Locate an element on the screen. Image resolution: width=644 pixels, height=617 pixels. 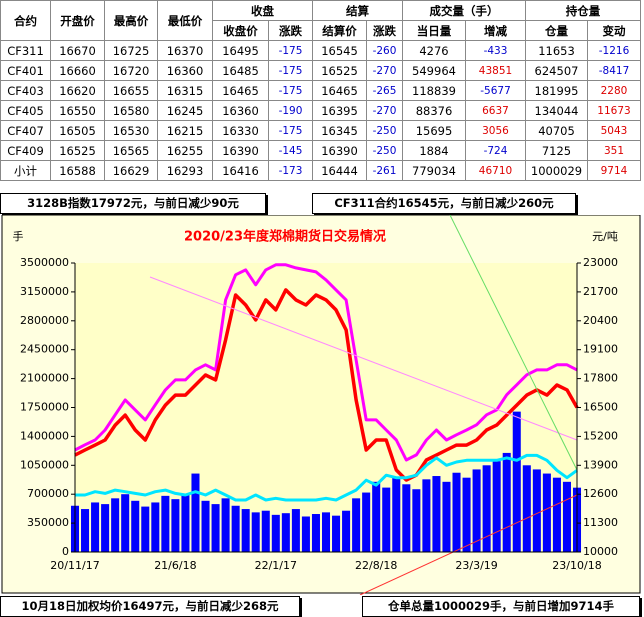
table-cell: 16629 is located at coordinates (131, 170).